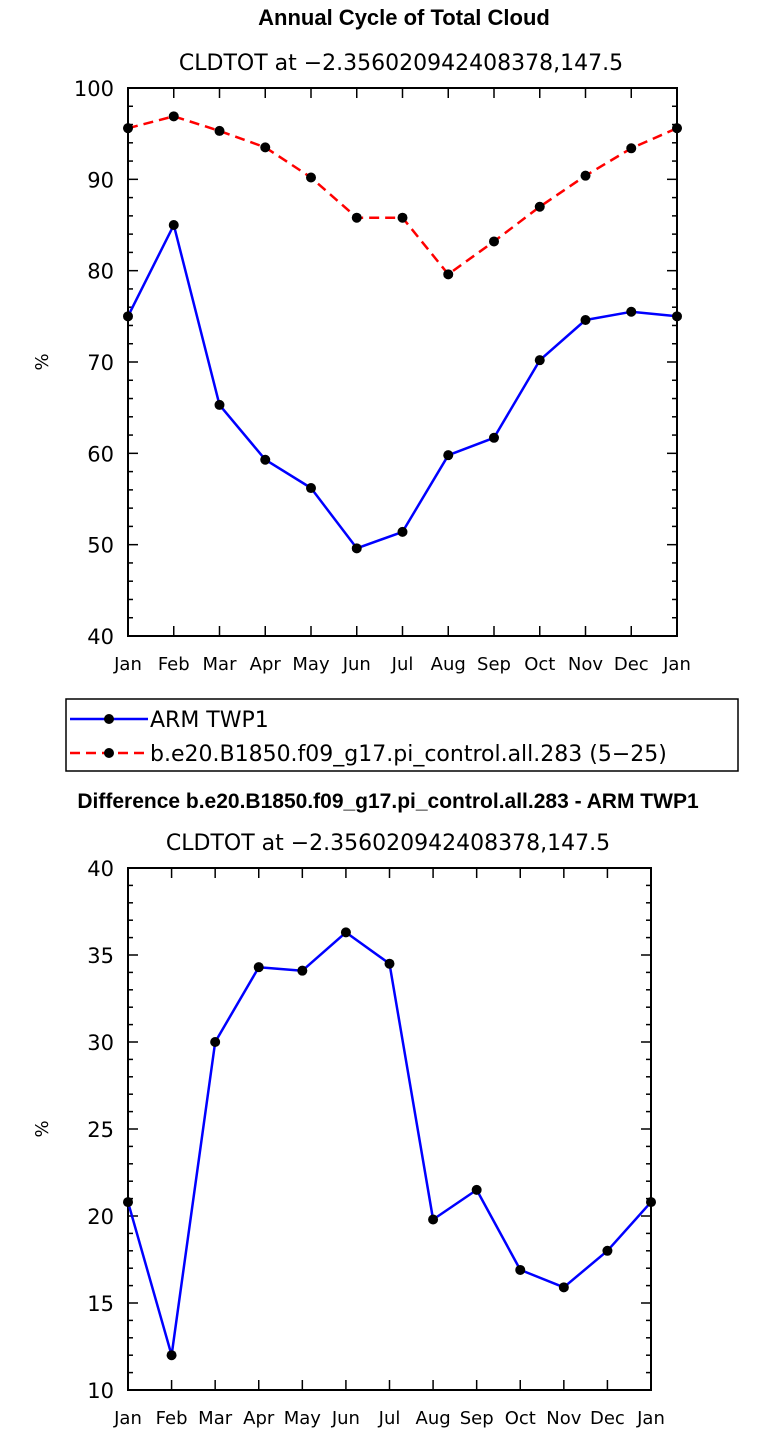 The width and height of the screenshot is (777, 1439). I want to click on chart2-y-axis-label: %, so click(42, 1128).